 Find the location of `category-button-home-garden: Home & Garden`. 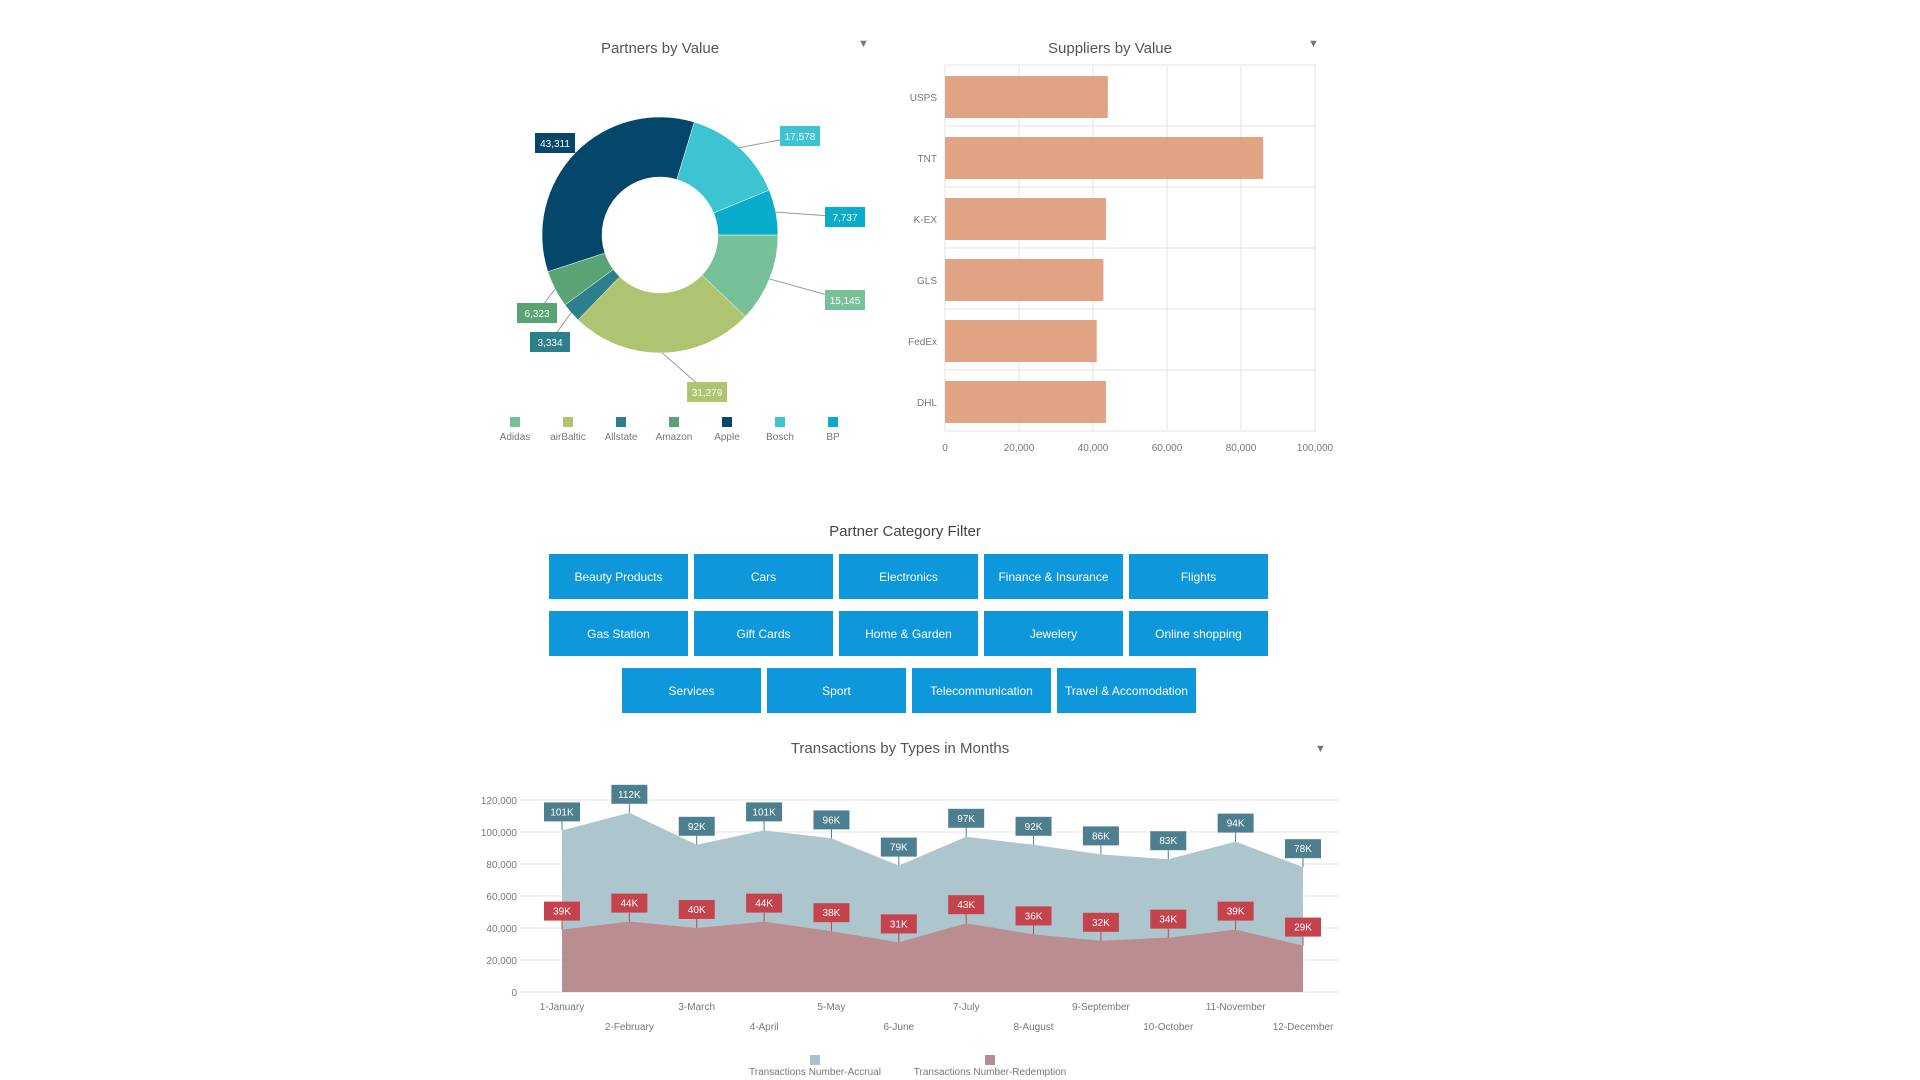

category-button-home-garden: Home & Garden is located at coordinates (908, 633).